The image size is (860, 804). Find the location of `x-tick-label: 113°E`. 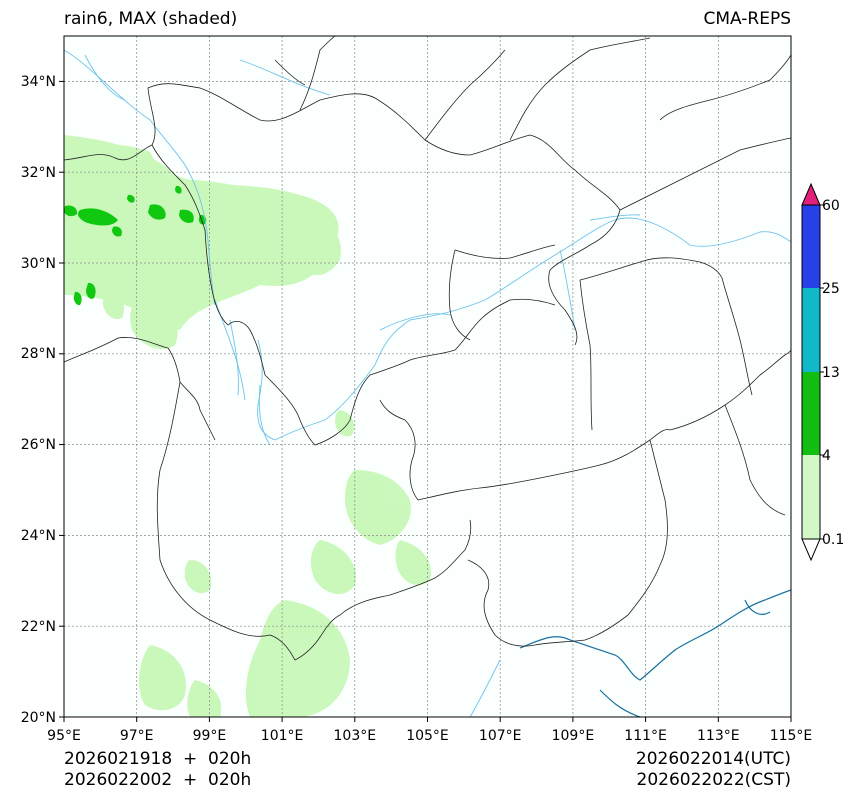

x-tick-label: 113°E is located at coordinates (718, 736).